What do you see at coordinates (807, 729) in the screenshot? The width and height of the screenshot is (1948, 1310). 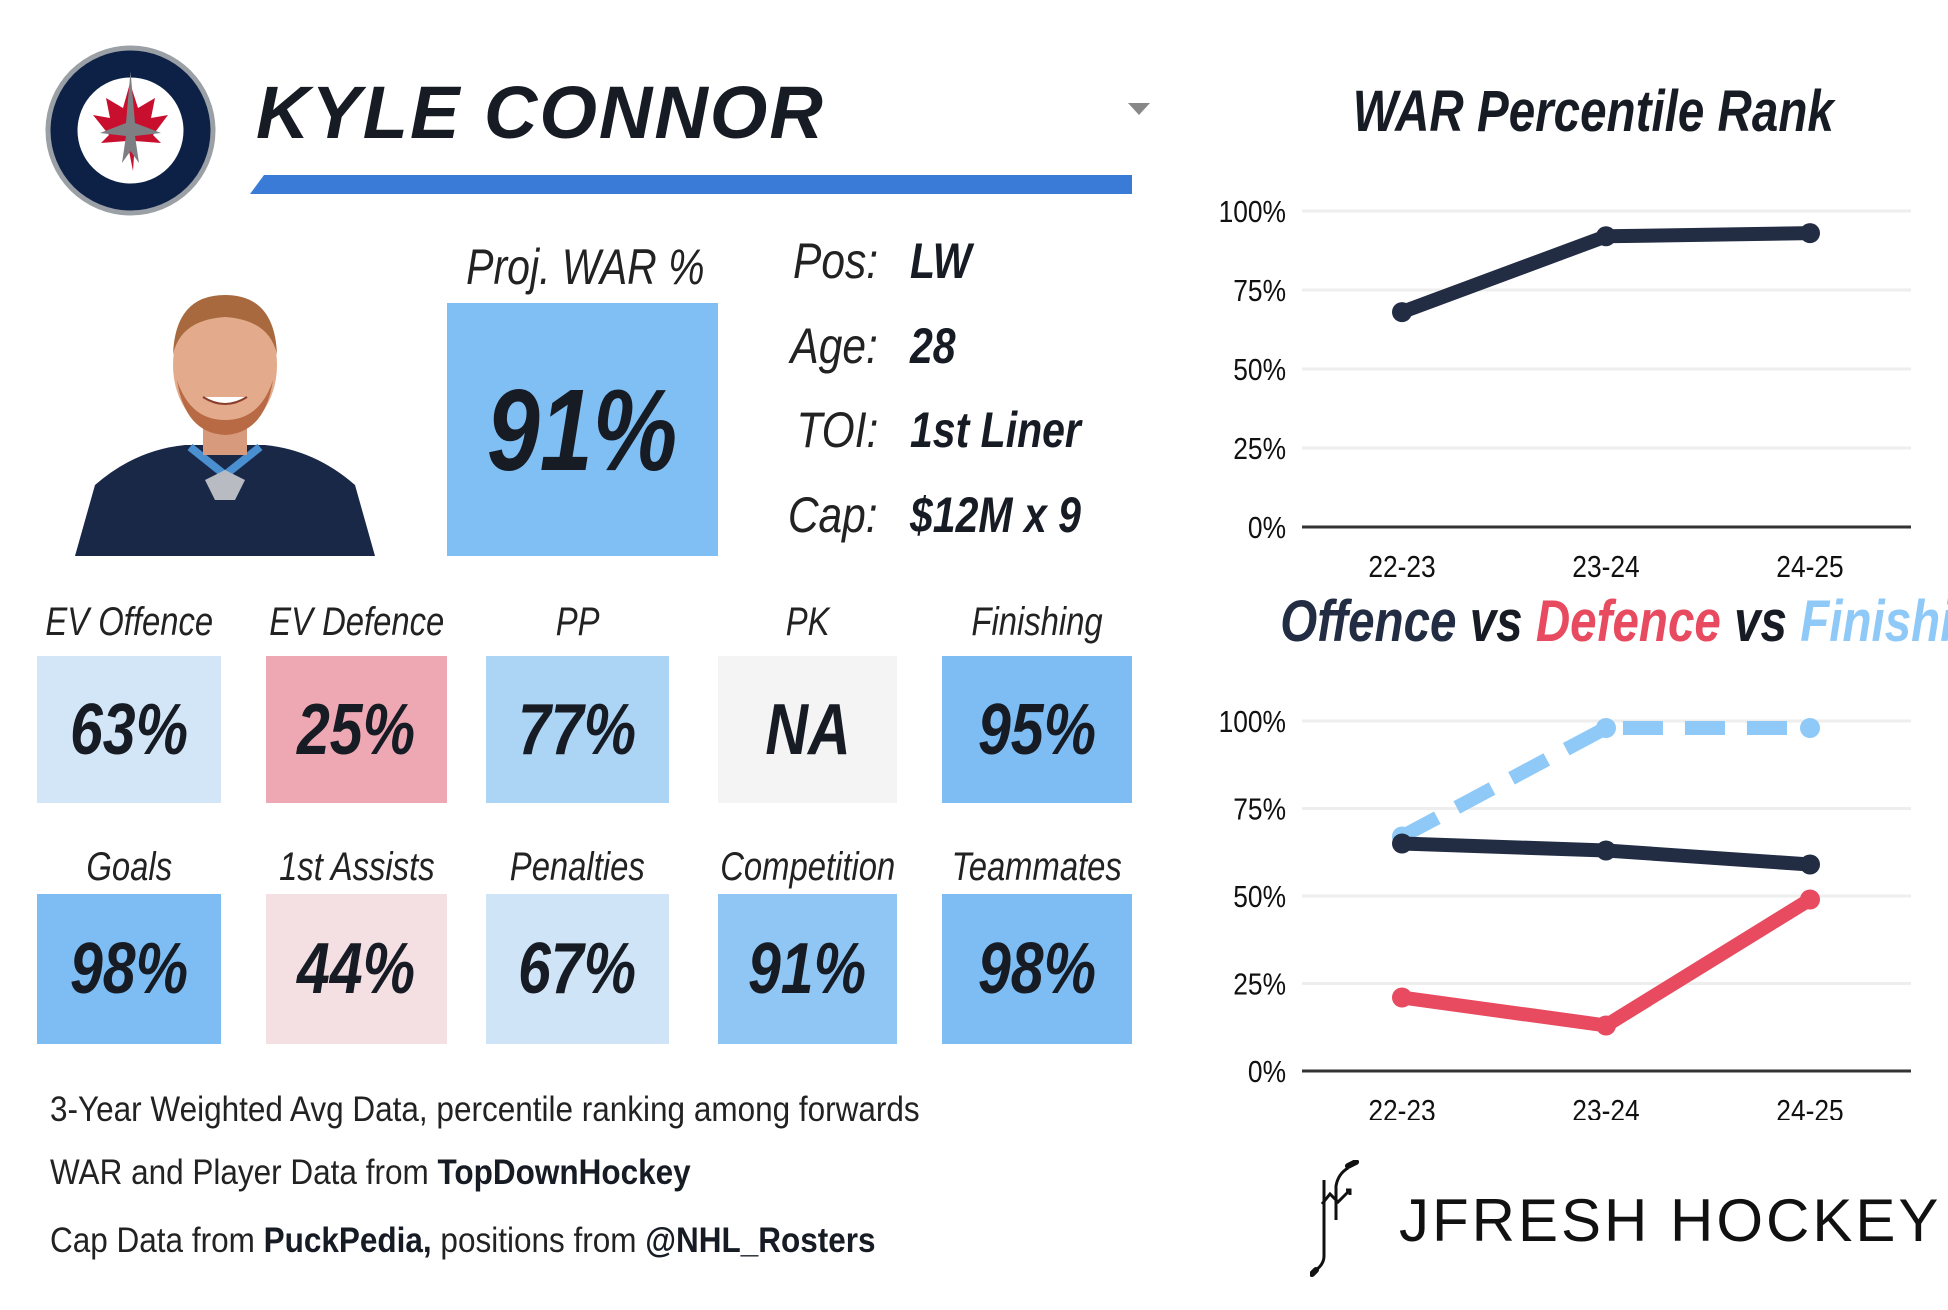 I see `metric-tile: NA` at bounding box center [807, 729].